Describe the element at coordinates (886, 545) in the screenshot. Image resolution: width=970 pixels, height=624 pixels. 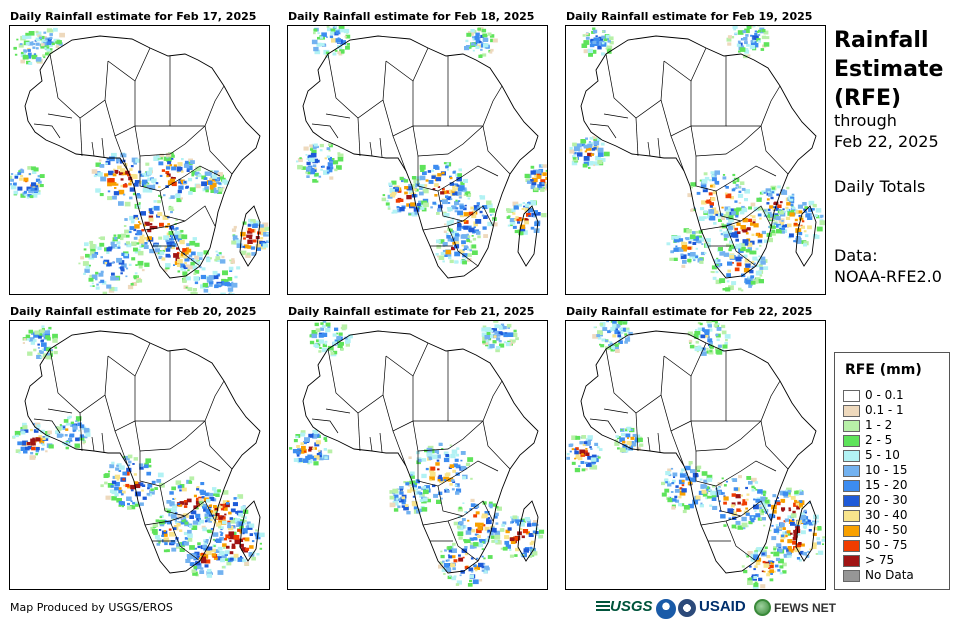
I see `legend-label: 50 - 75` at that location.